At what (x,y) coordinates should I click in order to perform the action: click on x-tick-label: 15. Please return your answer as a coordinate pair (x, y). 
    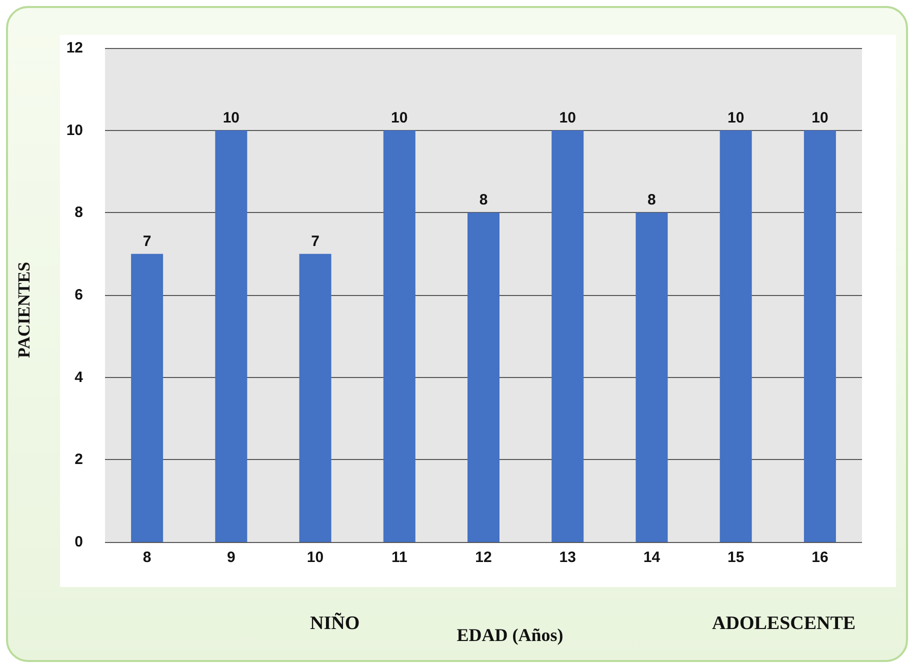
    Looking at the image, I should click on (735, 557).